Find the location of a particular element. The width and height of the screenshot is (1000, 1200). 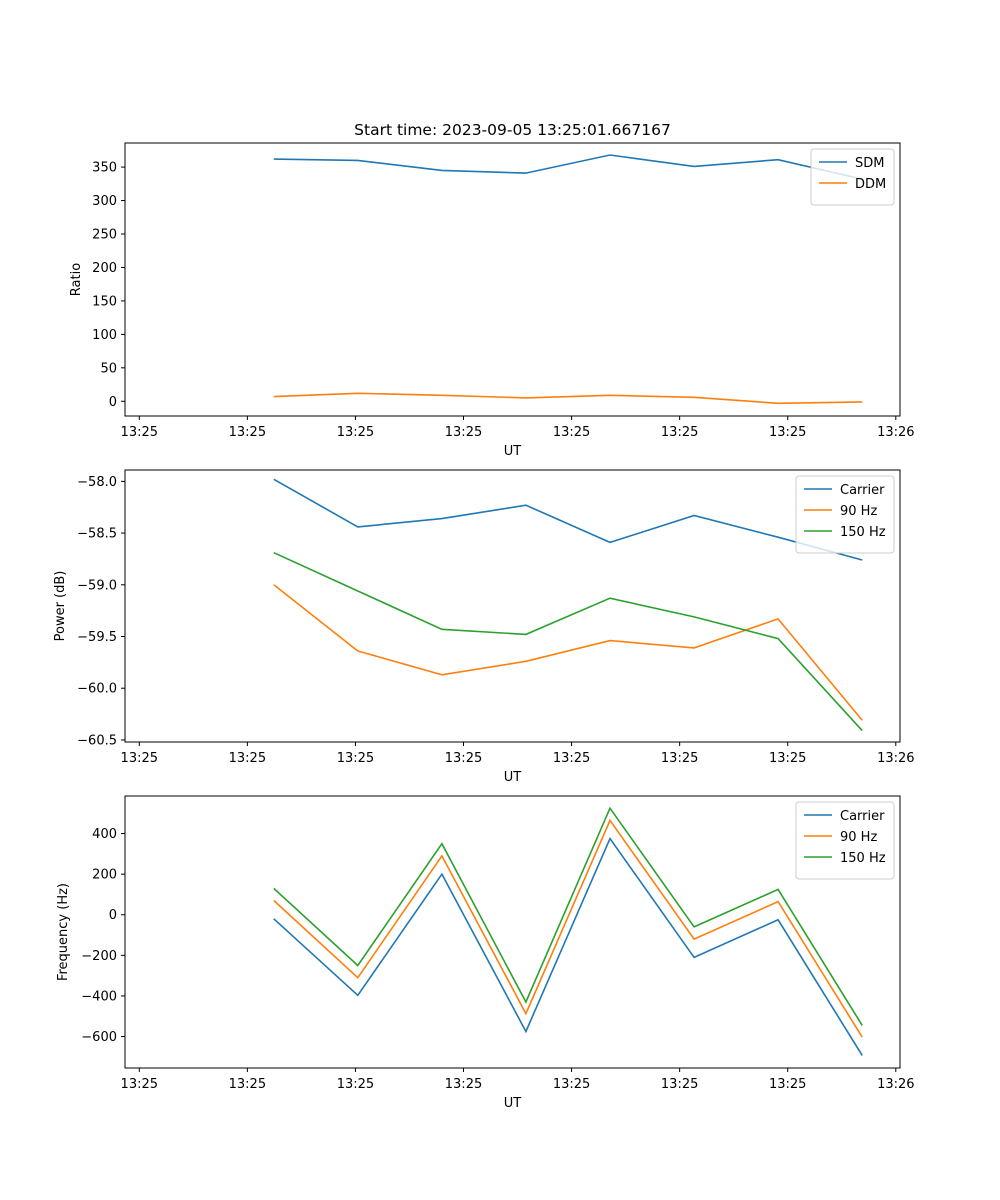

y-tick-label: 100 is located at coordinates (104, 335).